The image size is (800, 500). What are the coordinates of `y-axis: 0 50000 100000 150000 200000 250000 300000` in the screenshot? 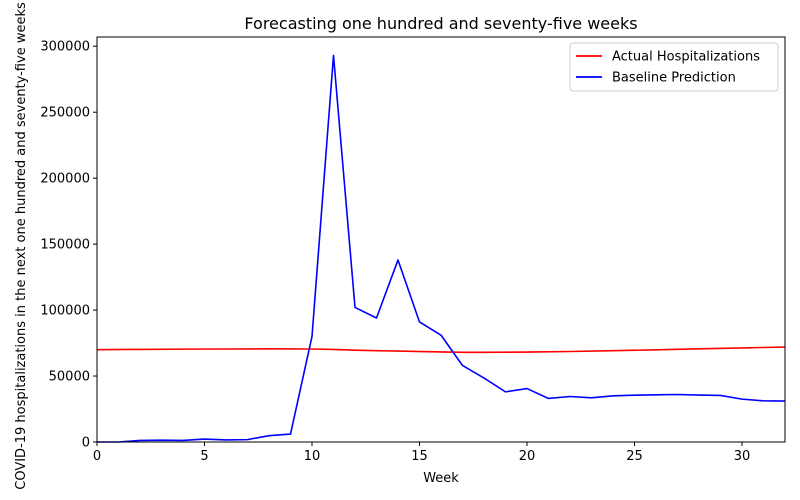 It's located at (68, 245).